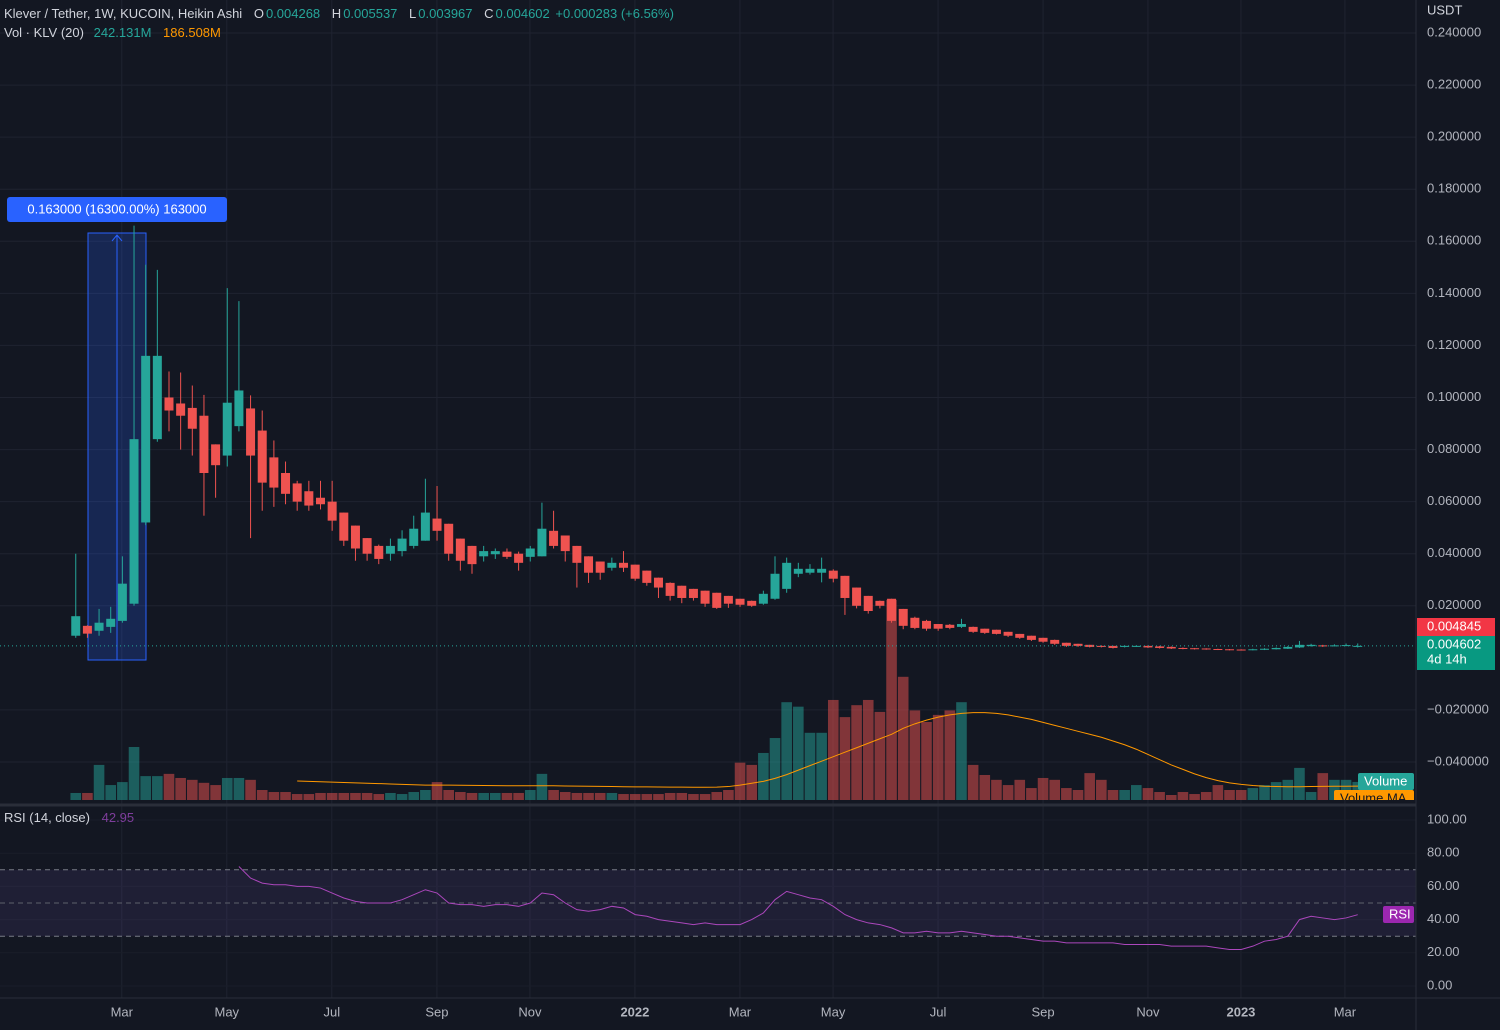 This screenshot has width=1500, height=1030. What do you see at coordinates (1454, 31) in the screenshot?
I see `y-tick-label: 0.240000` at bounding box center [1454, 31].